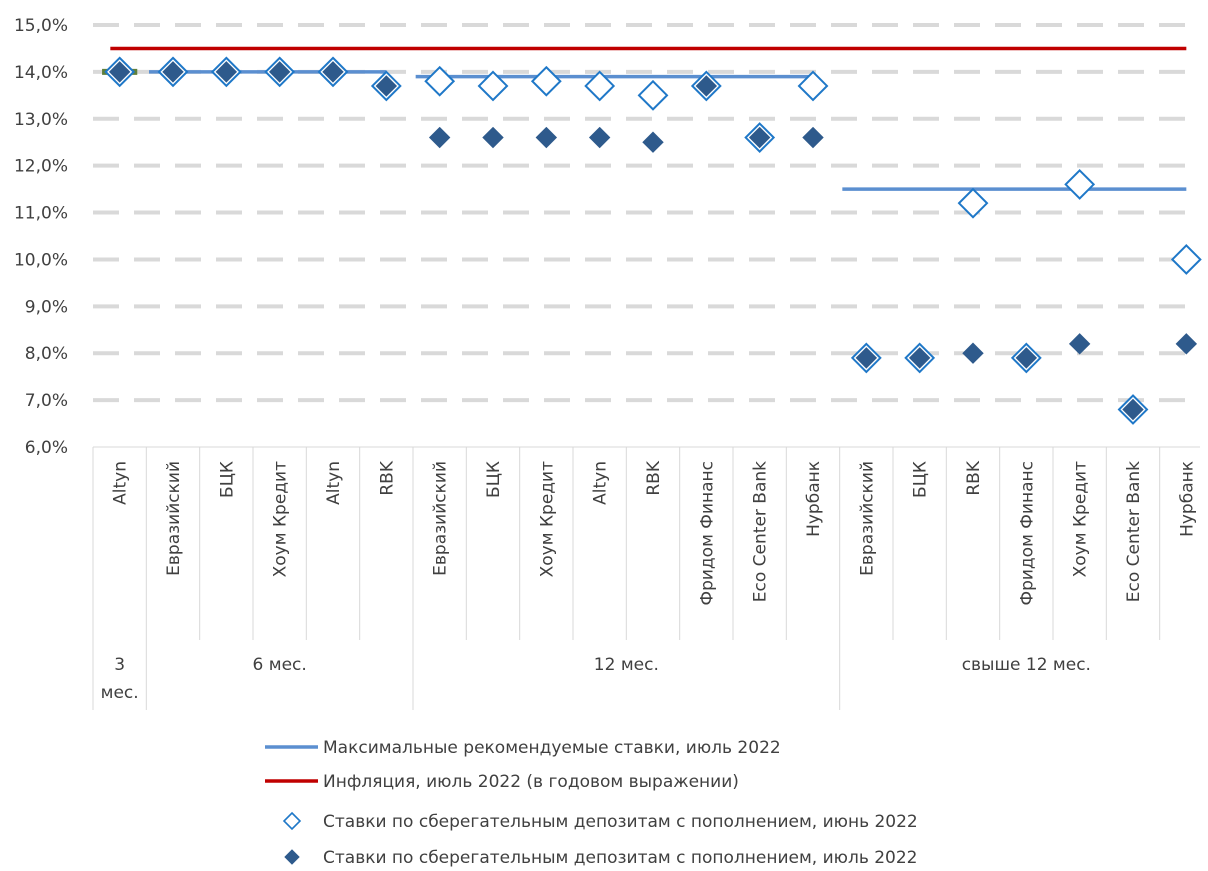 This screenshot has width=1208, height=871. Describe the element at coordinates (46, 448) in the screenshot. I see `y-tick-label: 6,0%` at that location.